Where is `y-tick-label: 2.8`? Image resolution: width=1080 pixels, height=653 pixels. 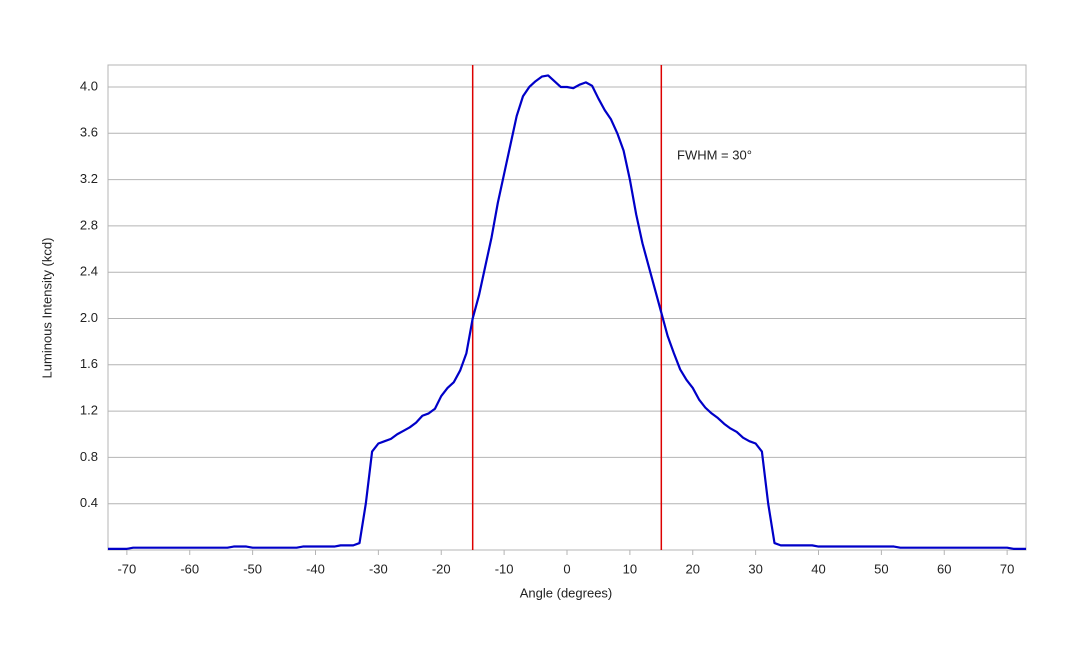
y-tick-label: 2.8 is located at coordinates (89, 224).